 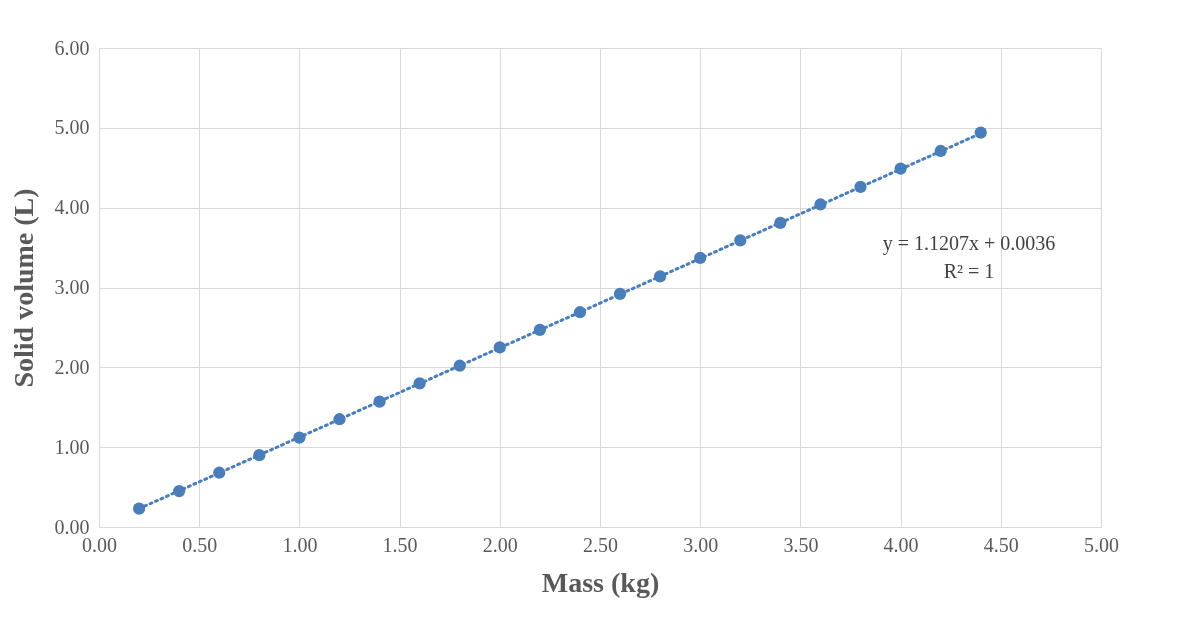 I want to click on y-axis-title: Solid volume (L), so click(x=23, y=288).